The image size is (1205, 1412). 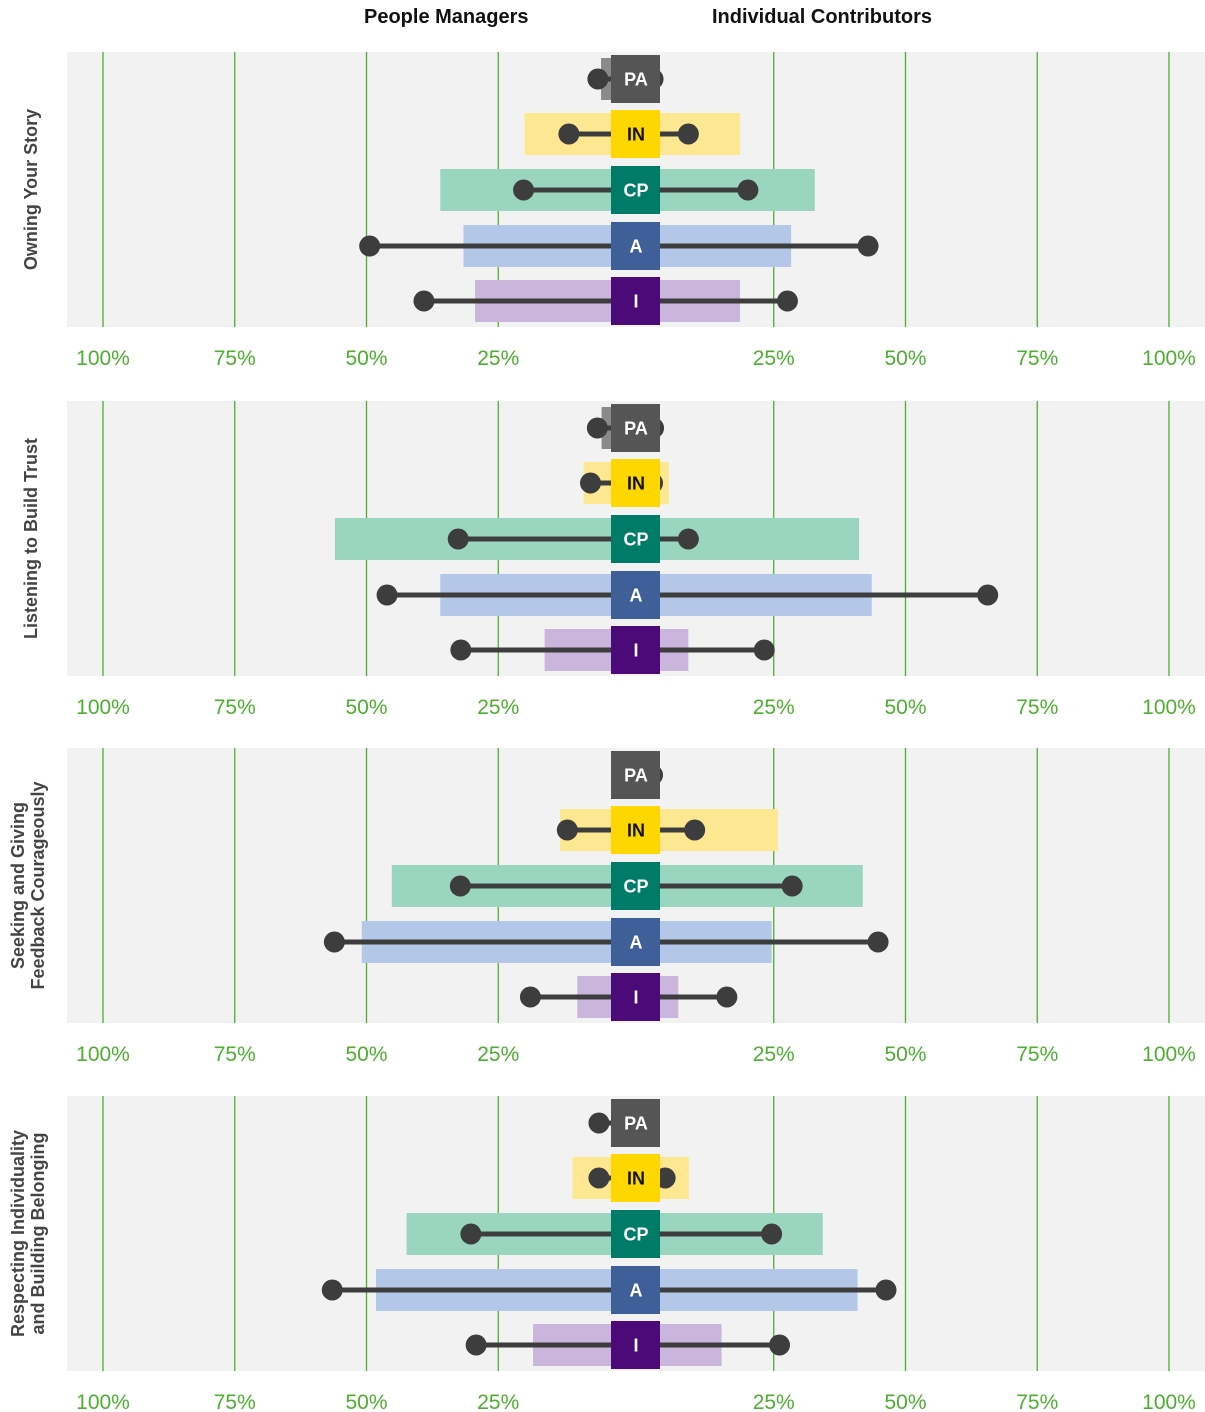 I want to click on panel-title: Feedback Courageously, so click(x=38, y=885).